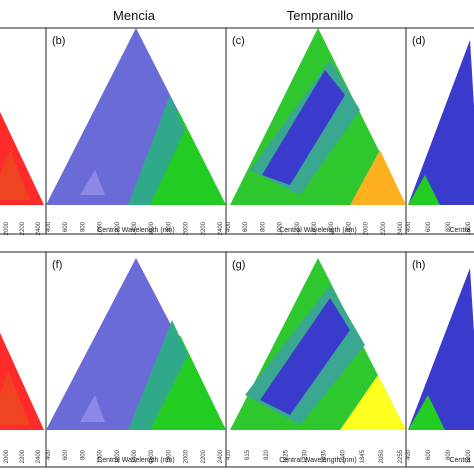  Describe the element at coordinates (134, 15) in the screenshot. I see `column-title-mencia: Mencia` at that location.